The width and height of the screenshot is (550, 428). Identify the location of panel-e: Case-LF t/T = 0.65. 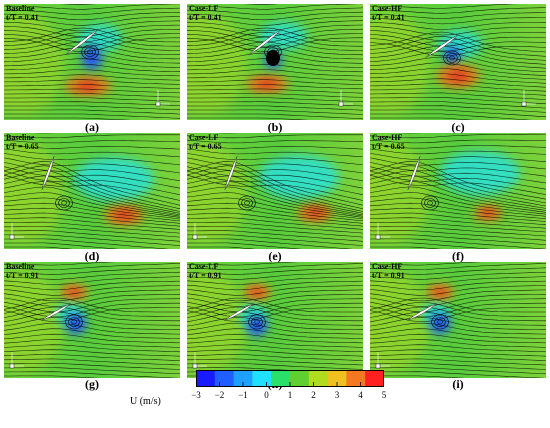
(275, 191).